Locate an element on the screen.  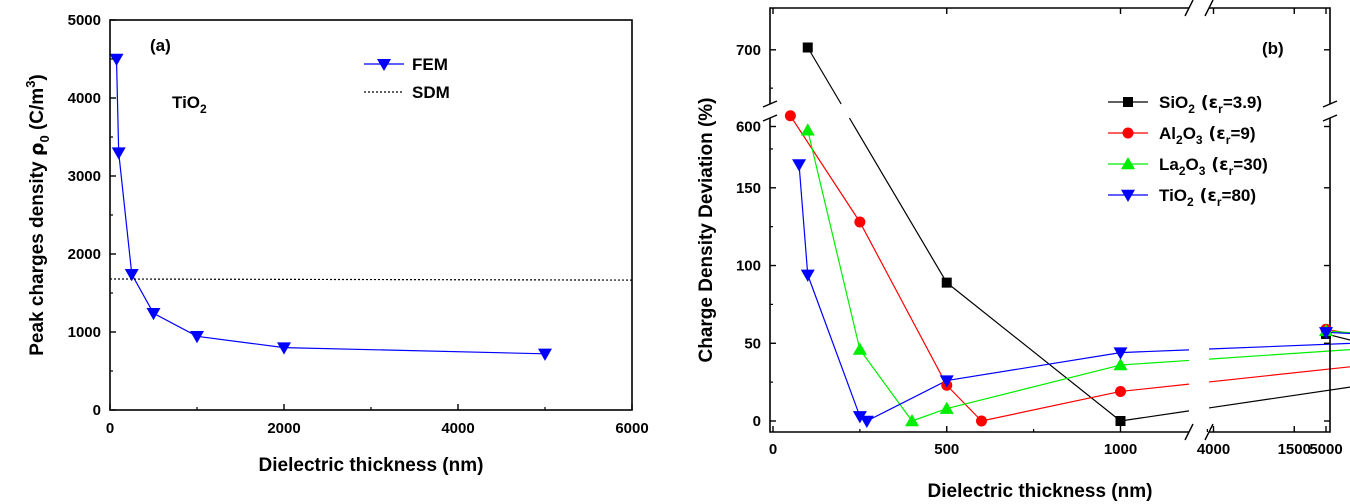
chart-a-y-label: Peak charges density ρ0 (C/m3) is located at coordinates (37, 215).